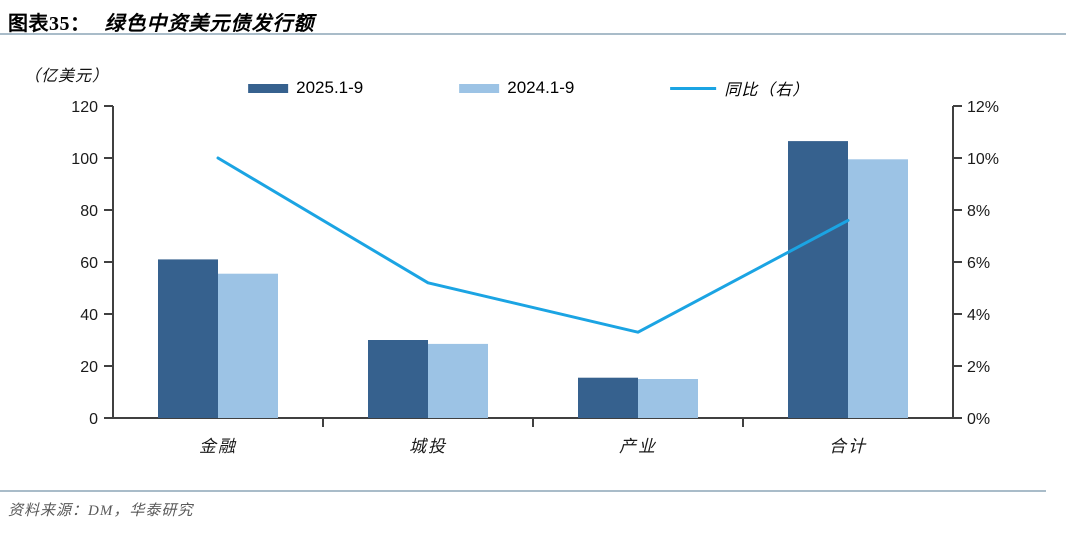 Image resolution: width=1080 pixels, height=533 pixels. What do you see at coordinates (978, 419) in the screenshot?
I see `right-axis-tick-label: 0%` at bounding box center [978, 419].